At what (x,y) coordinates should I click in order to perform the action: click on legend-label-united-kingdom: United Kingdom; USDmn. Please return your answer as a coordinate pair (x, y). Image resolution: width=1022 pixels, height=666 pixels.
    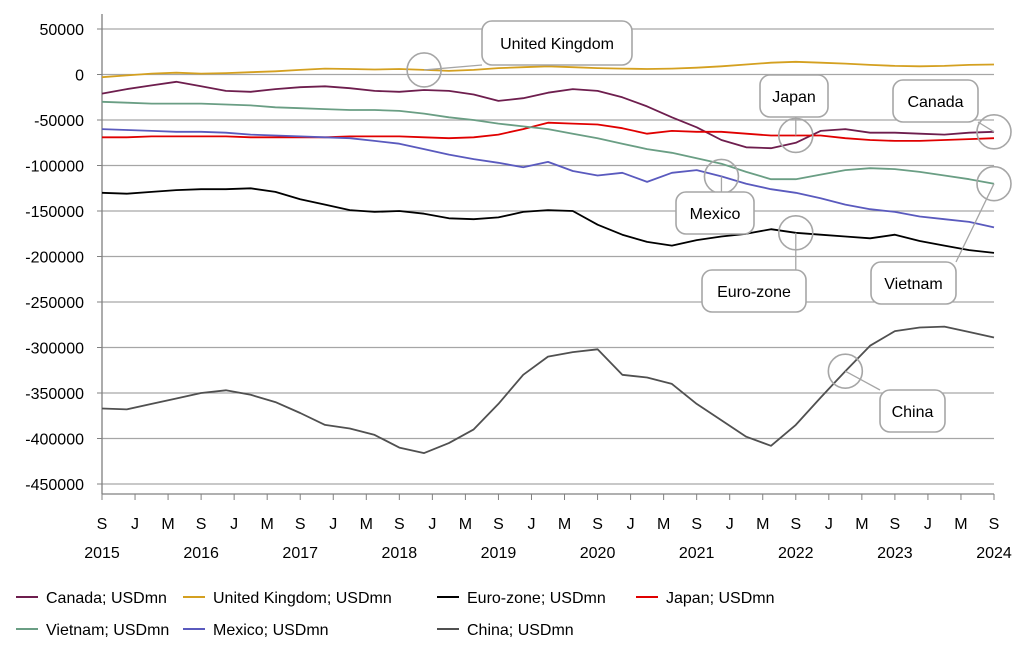
    Looking at the image, I should click on (302, 598).